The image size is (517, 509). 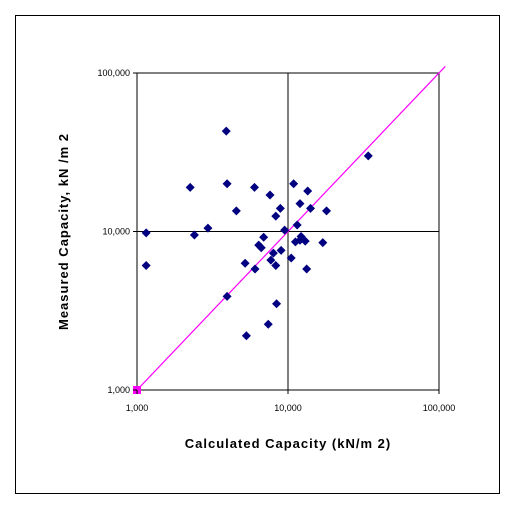 I want to click on y-tick-label: 1,000, so click(x=118, y=390).